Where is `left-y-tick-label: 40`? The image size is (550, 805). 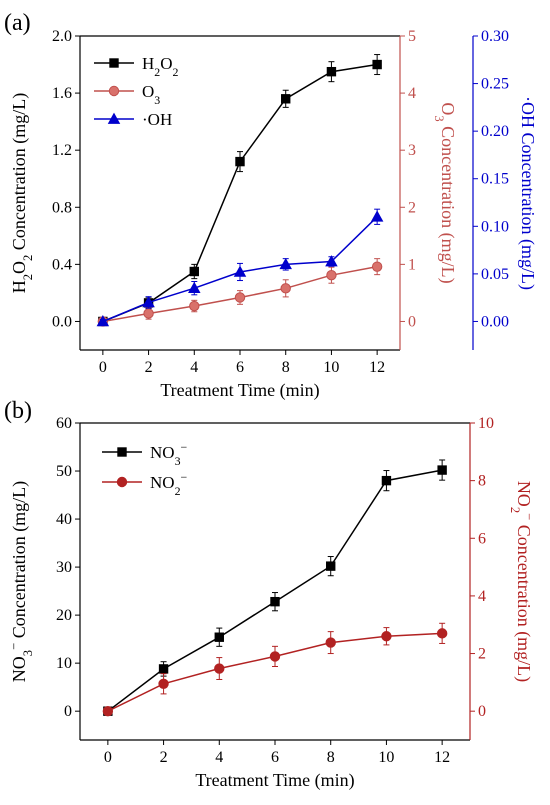
left-y-tick-label: 40 is located at coordinates (64, 519).